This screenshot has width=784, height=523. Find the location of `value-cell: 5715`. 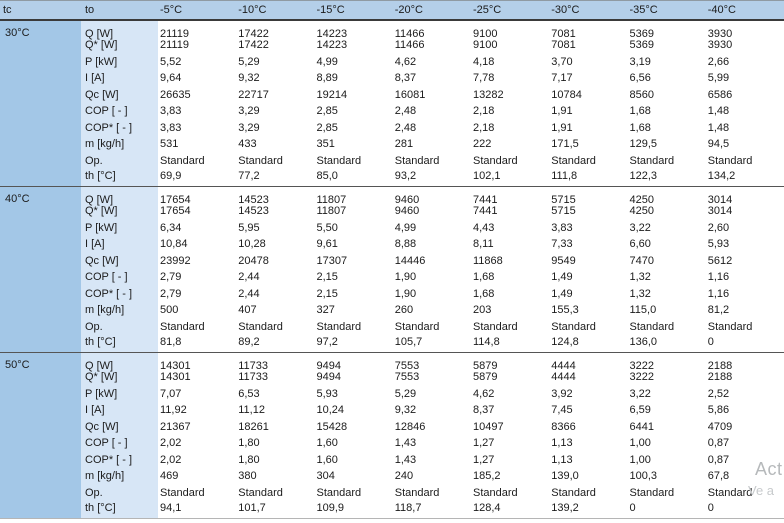

value-cell: 5715 is located at coordinates (588, 196).